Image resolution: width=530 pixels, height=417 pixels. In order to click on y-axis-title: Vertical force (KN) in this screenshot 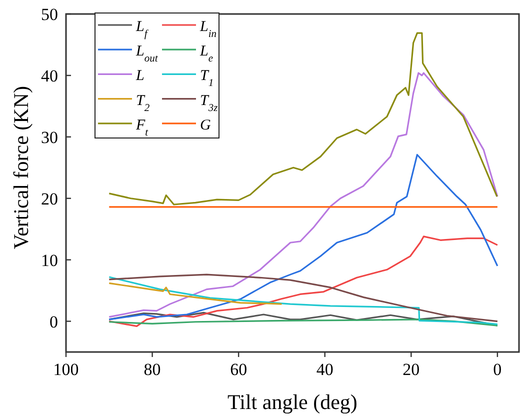, I will do `click(21, 168)`.